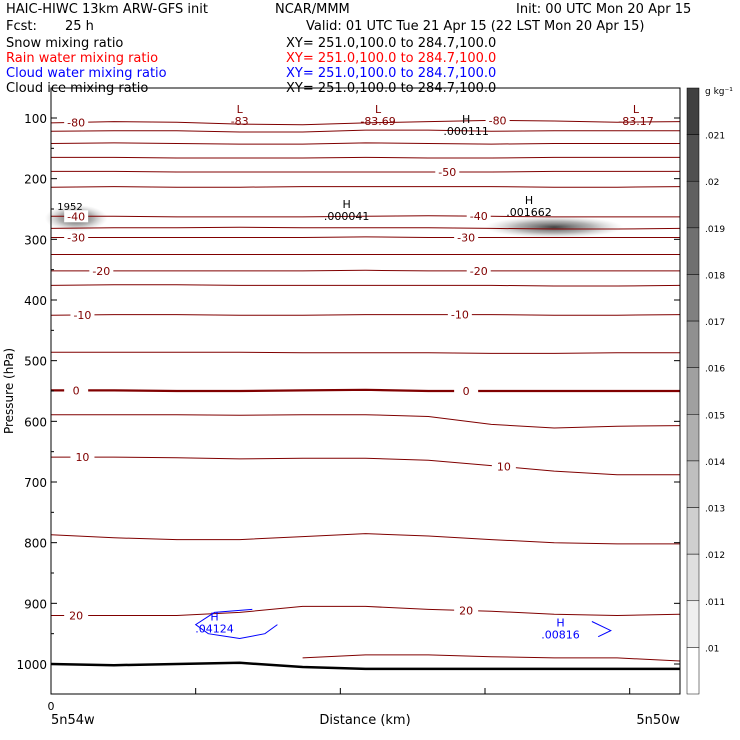 This screenshot has height=740, width=740. I want to click on extremum-value: .000041, so click(347, 216).